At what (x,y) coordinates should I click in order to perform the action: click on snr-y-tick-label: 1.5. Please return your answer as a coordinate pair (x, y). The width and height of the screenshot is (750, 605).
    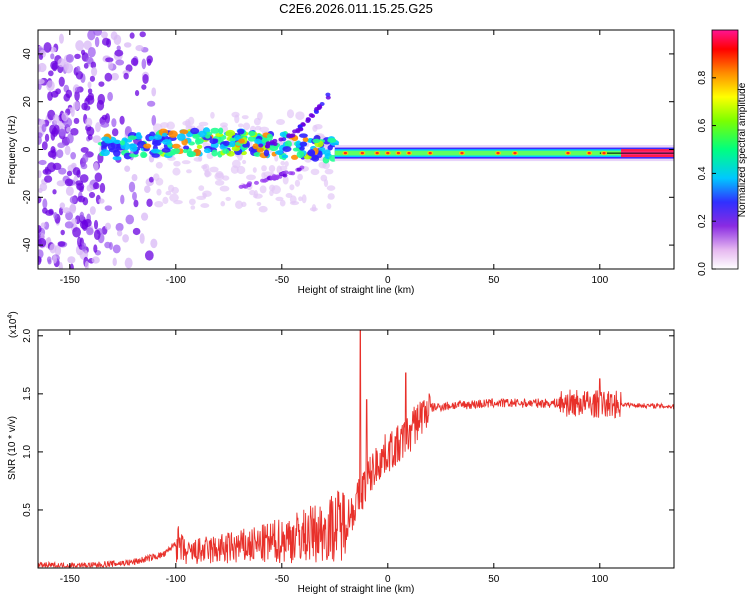
    Looking at the image, I should click on (27, 393).